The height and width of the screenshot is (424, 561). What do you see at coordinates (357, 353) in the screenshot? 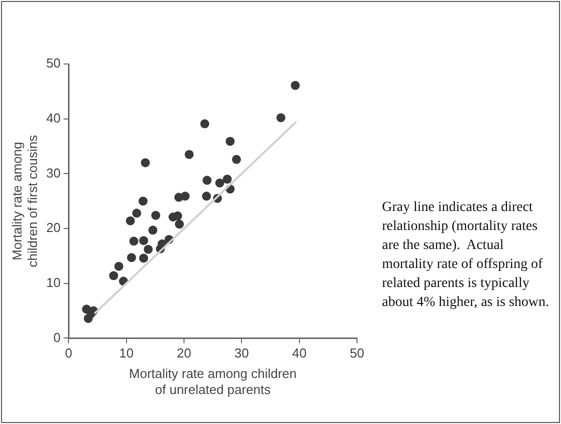
I see `x-tick-label: 50` at bounding box center [357, 353].